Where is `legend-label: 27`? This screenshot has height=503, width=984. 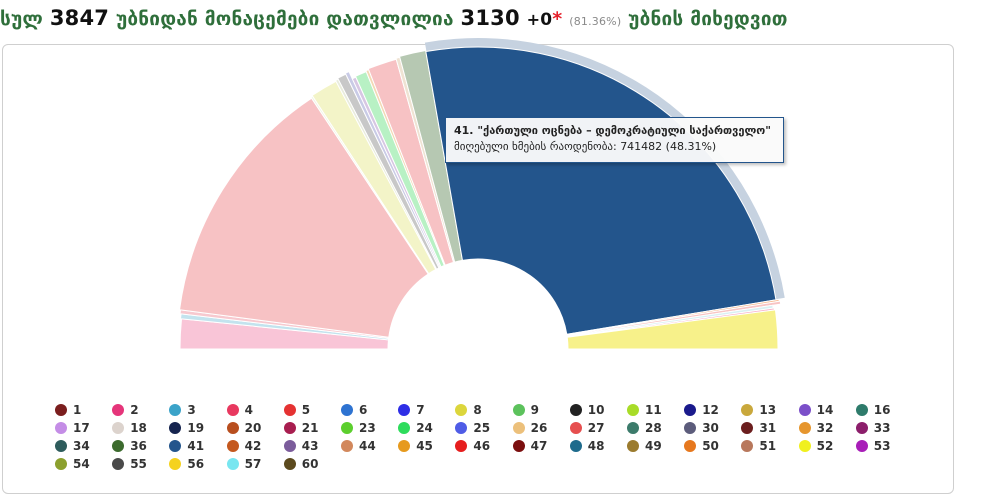 legend-label: 27 is located at coordinates (596, 428).